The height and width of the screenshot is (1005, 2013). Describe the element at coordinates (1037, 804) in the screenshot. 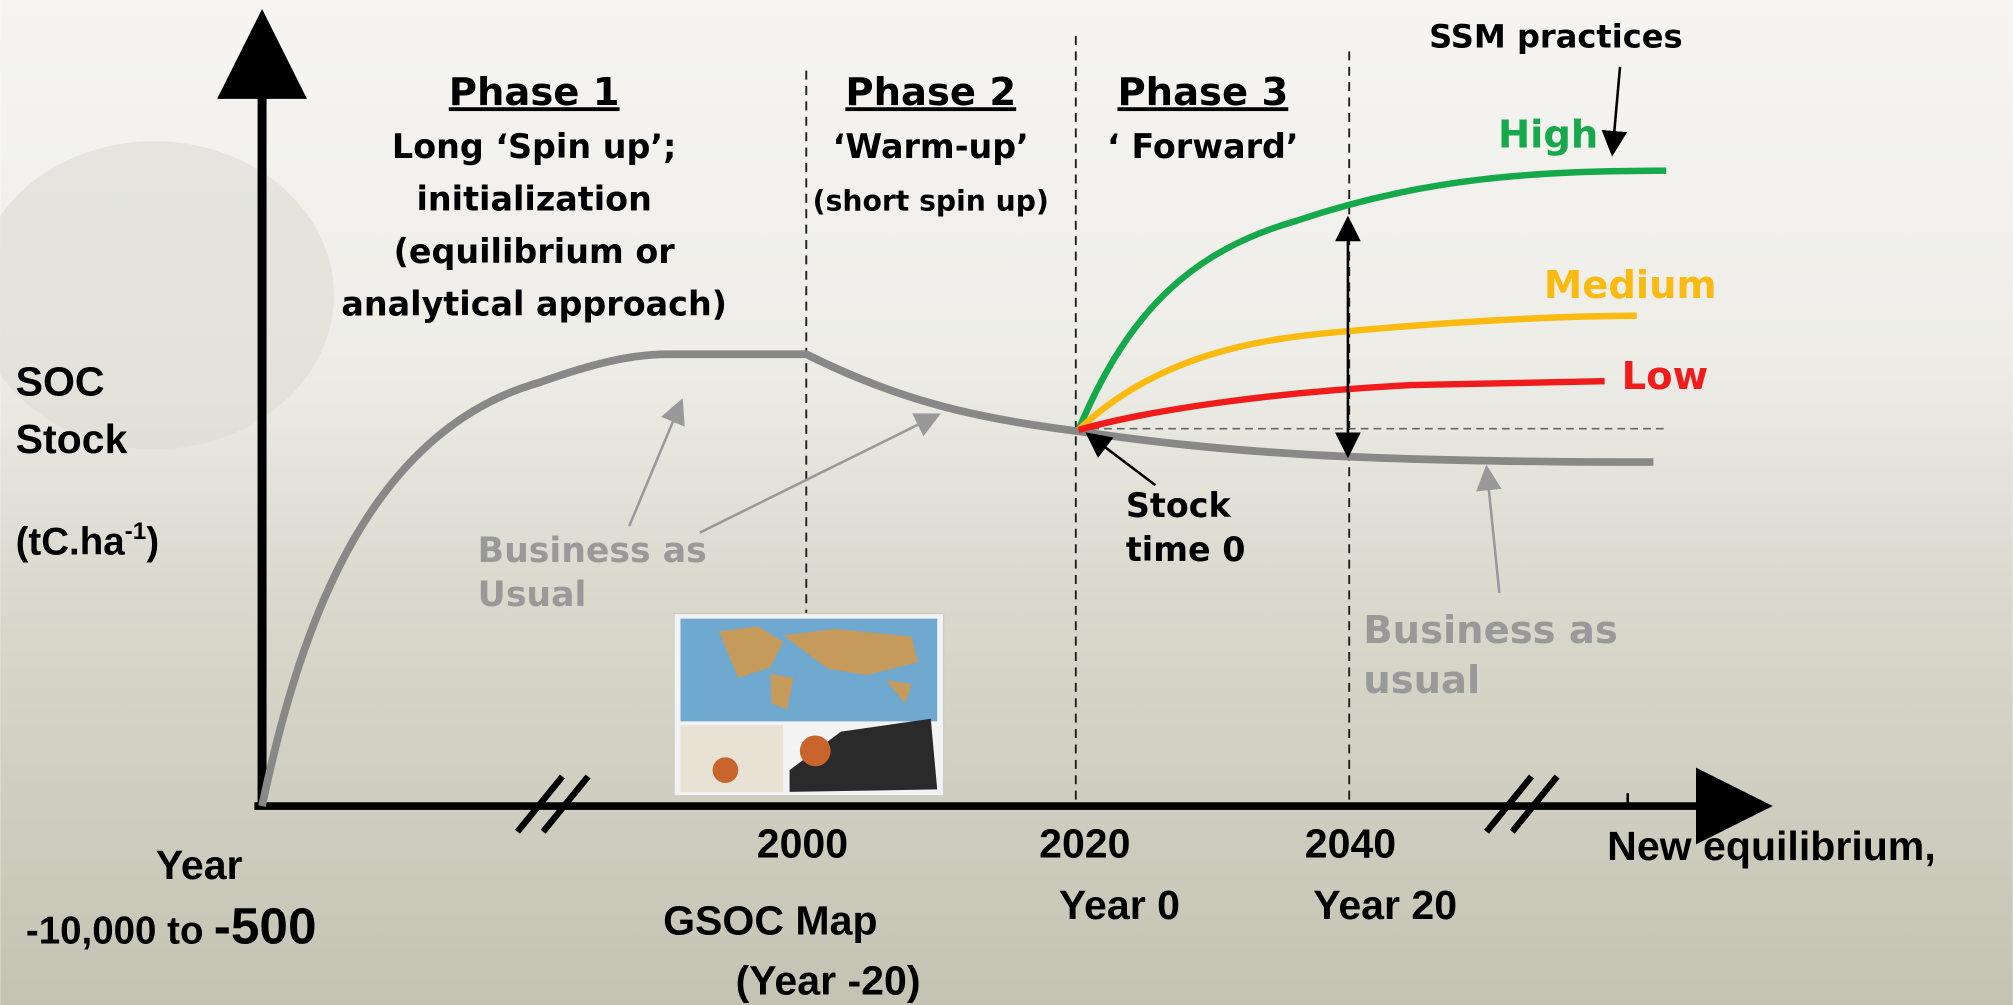

I see `axis-breaks` at that location.